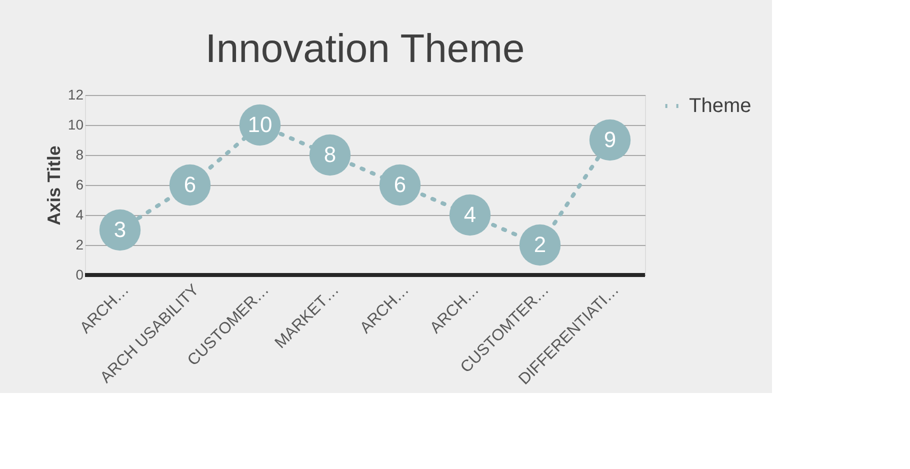  Describe the element at coordinates (80, 154) in the screenshot. I see `y-tick-label: 8` at that location.